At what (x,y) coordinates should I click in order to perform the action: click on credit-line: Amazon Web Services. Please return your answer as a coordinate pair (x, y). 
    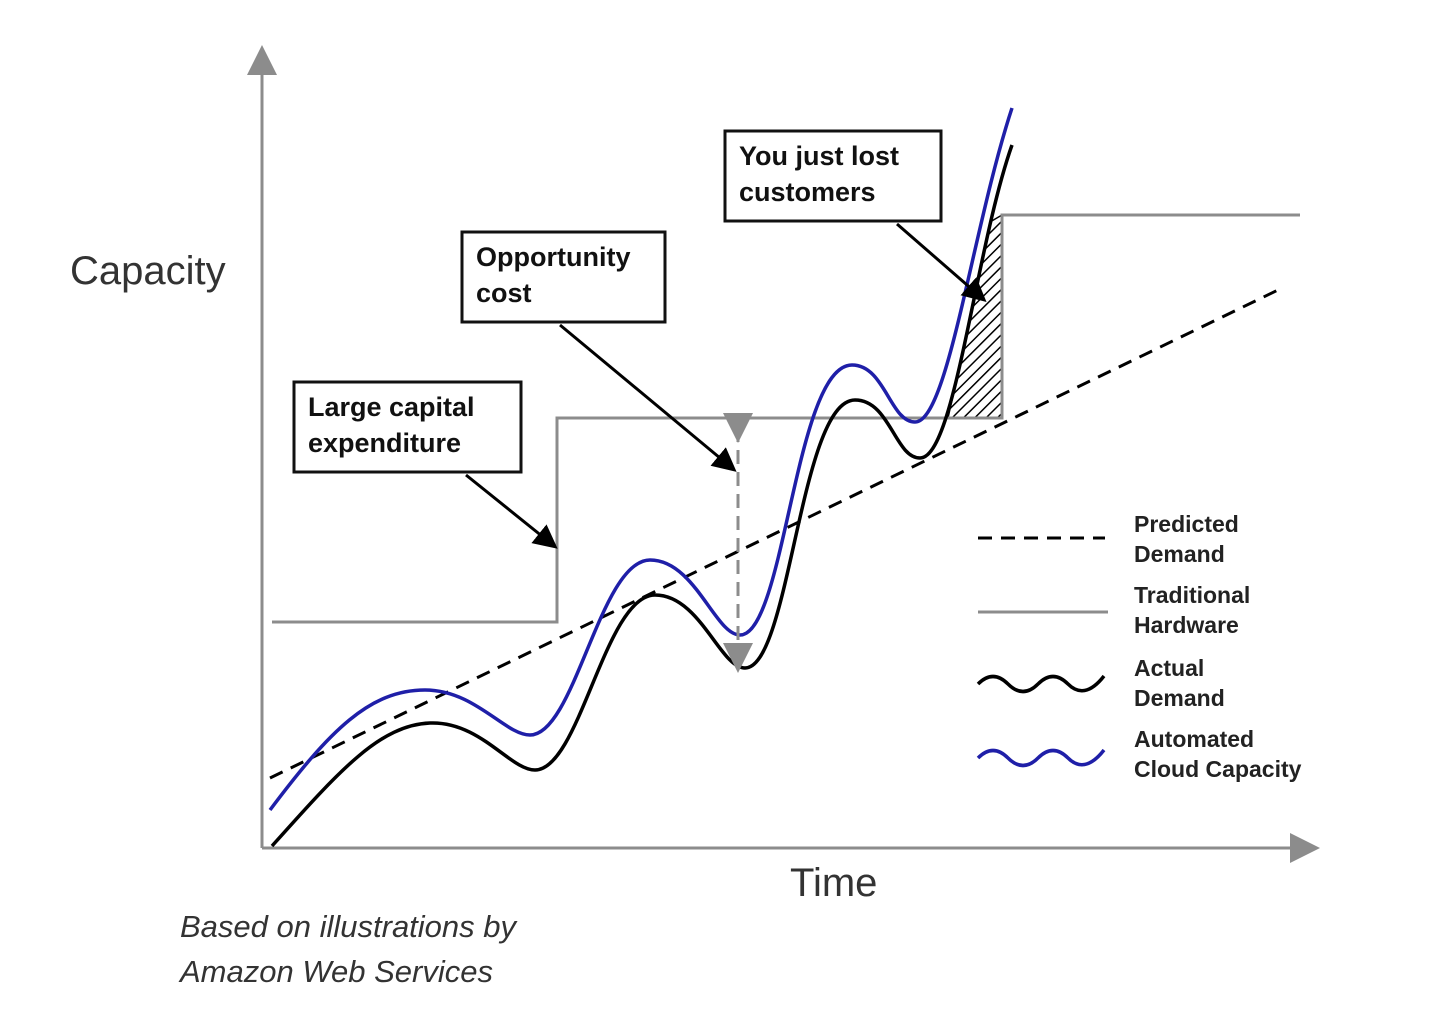
    Looking at the image, I should click on (335, 971).